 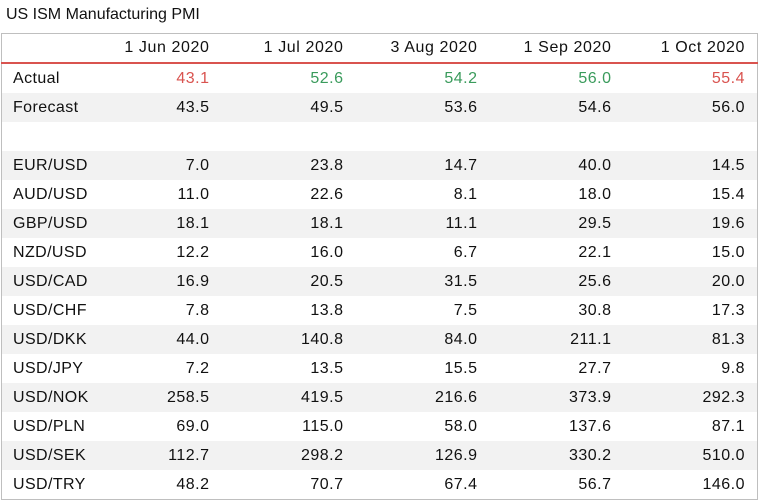 What do you see at coordinates (690, 397) in the screenshot?
I see `pair-value: 292.3` at bounding box center [690, 397].